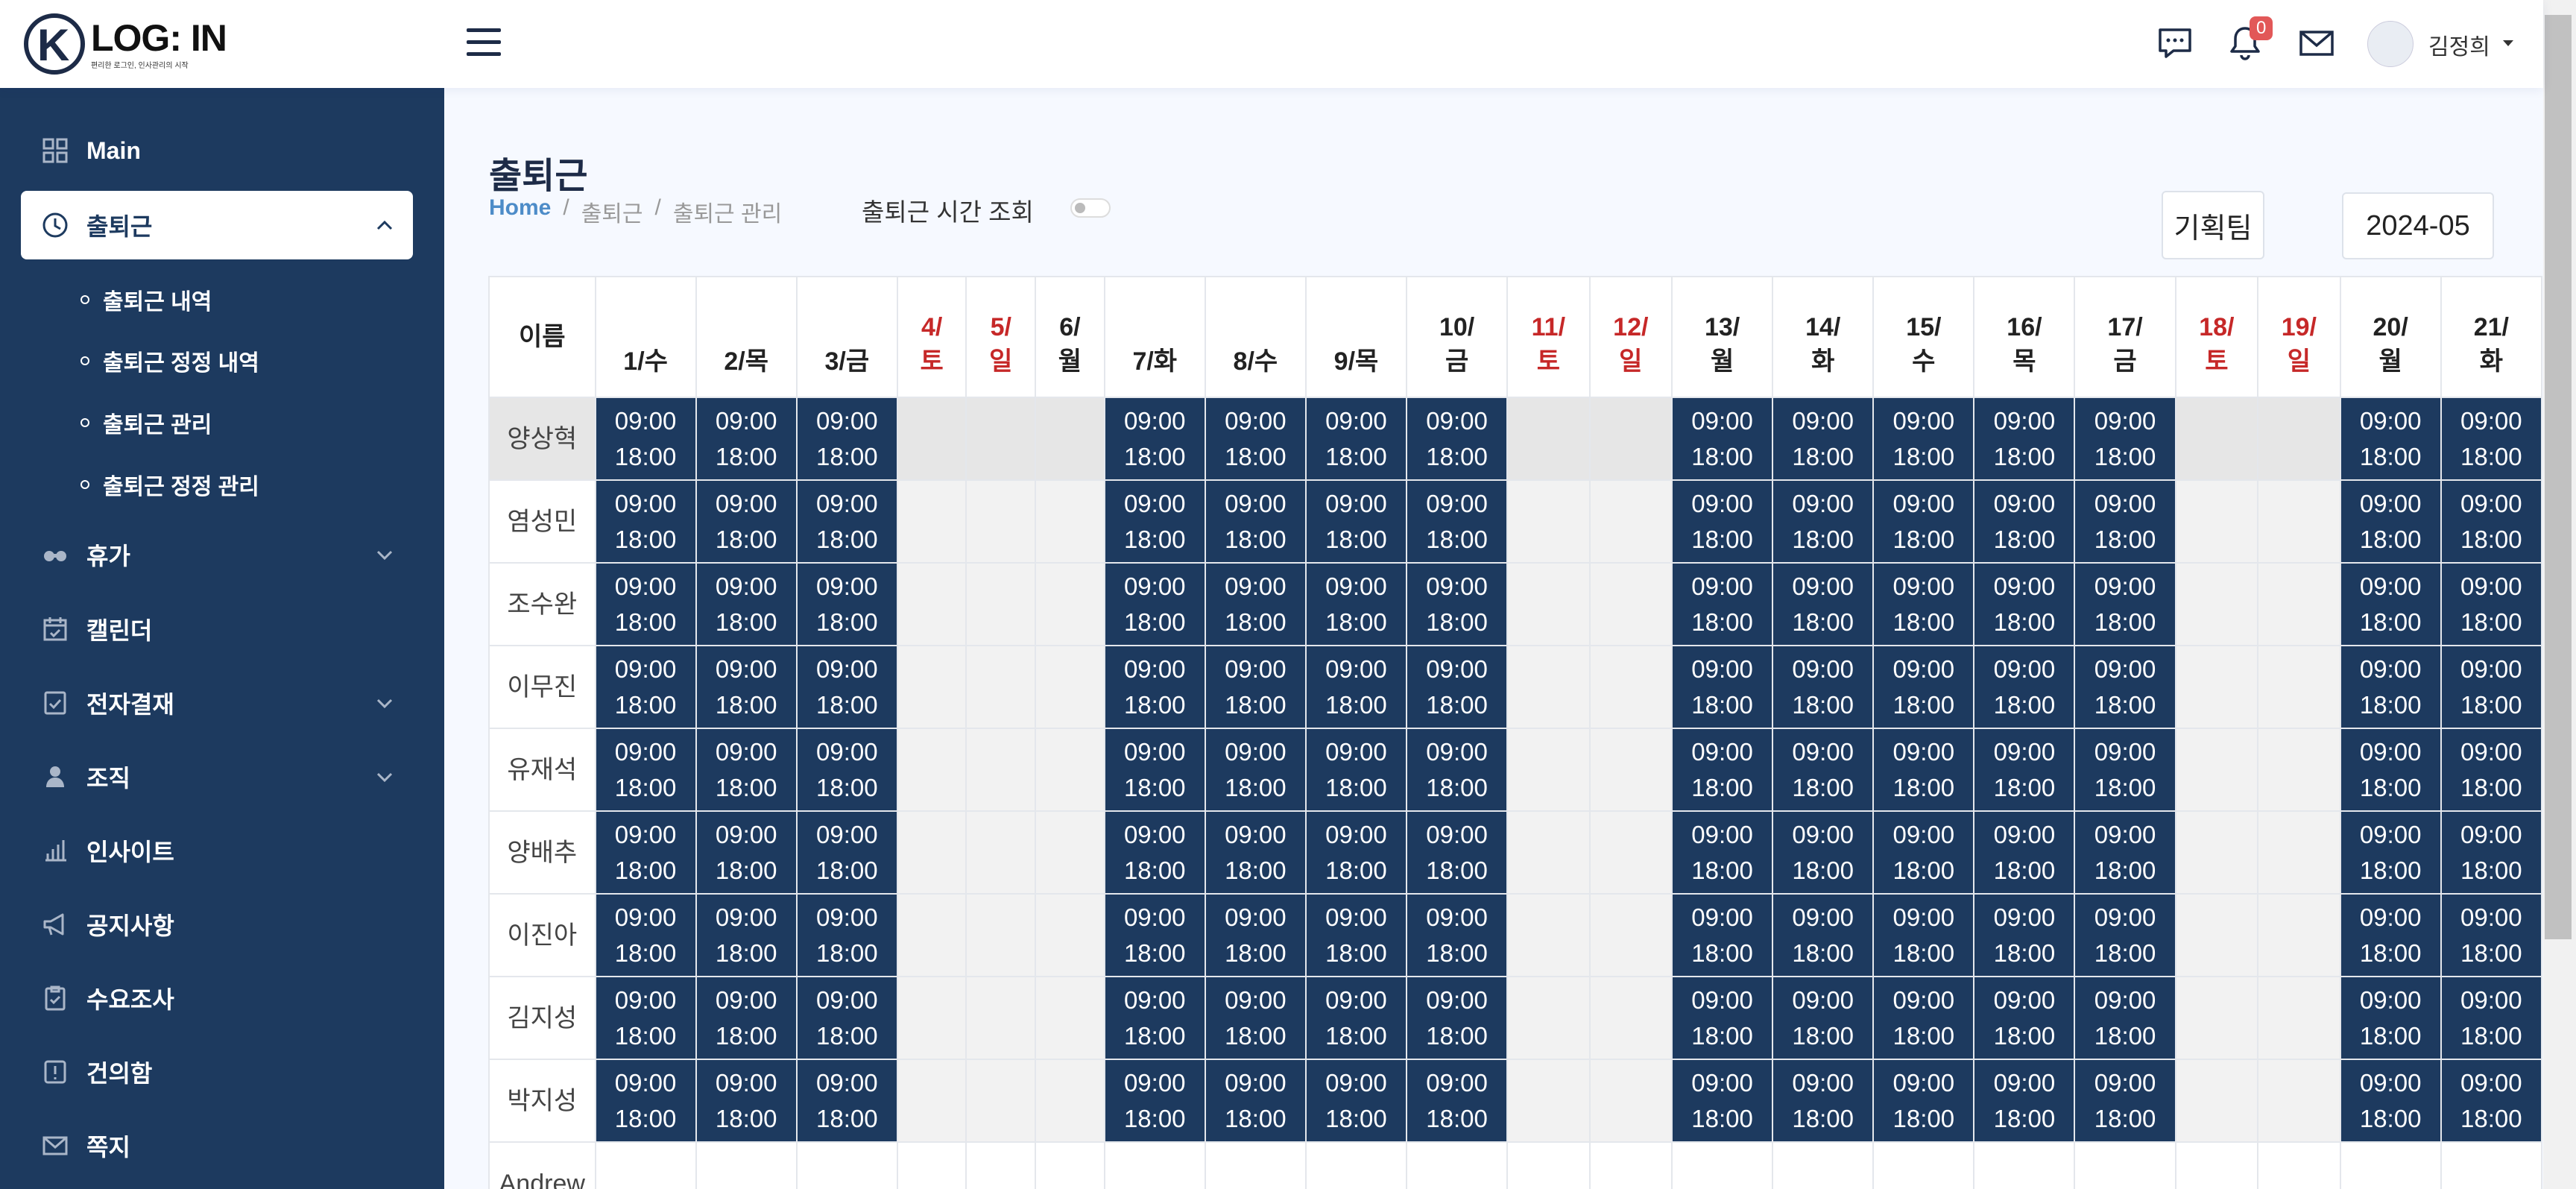 The image size is (2576, 1189). What do you see at coordinates (217, 777) in the screenshot?
I see `sidebar-item-organization: 조직` at bounding box center [217, 777].